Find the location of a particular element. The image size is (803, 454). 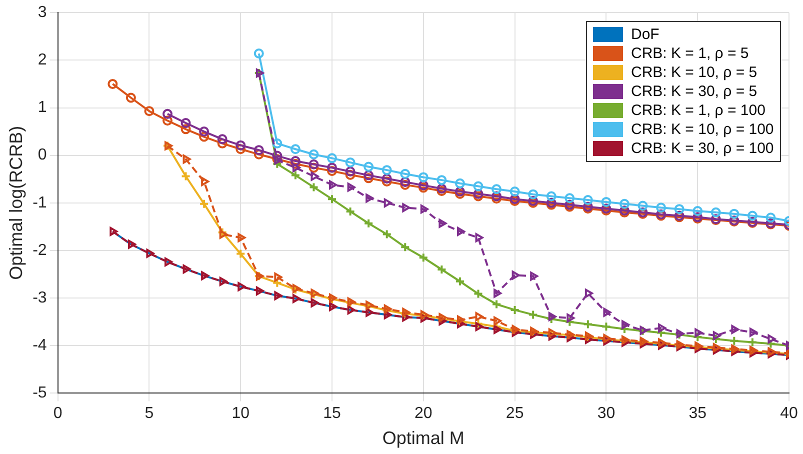

x-tick-label: 5 is located at coordinates (149, 413).